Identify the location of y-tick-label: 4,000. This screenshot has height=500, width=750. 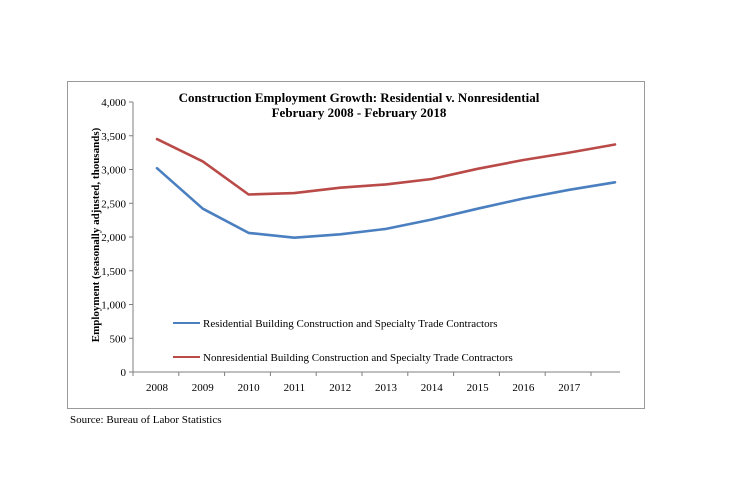
(113, 103).